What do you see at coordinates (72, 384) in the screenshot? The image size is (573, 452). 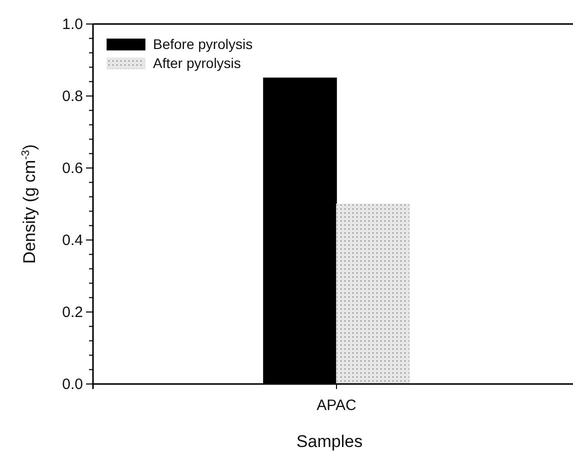 I see `y-tick-label: 0.0` at bounding box center [72, 384].